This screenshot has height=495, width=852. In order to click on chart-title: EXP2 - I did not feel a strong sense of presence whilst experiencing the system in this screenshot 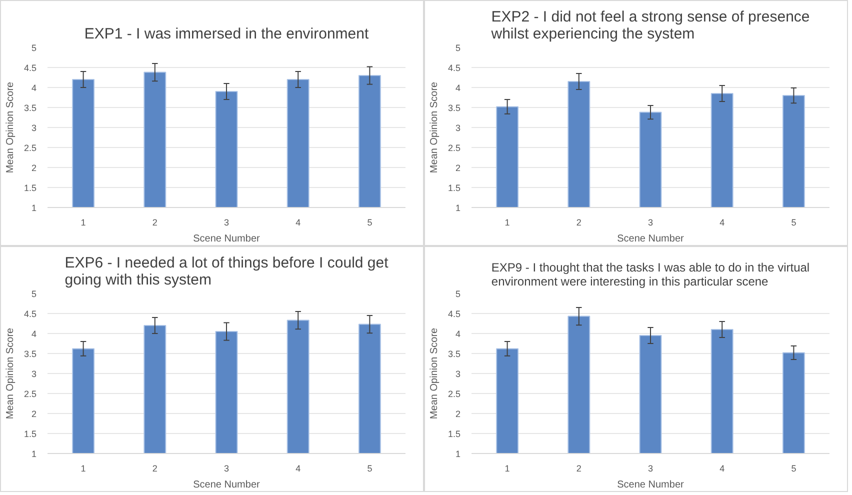, I will do `click(650, 25)`.